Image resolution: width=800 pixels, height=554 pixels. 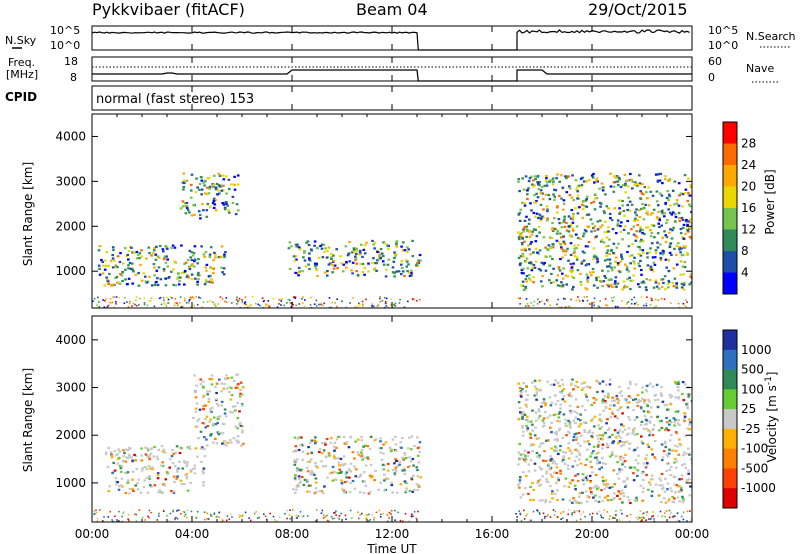 I want to click on beam-label: Beam 04, so click(x=392, y=9).